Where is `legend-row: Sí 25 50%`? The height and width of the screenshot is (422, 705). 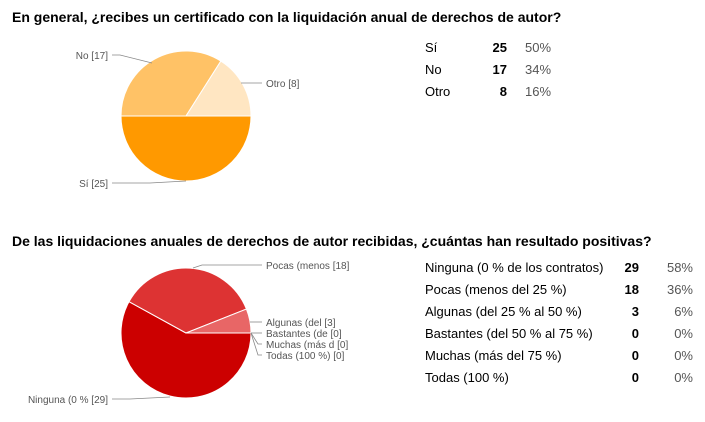
legend-row: Sí 25 50% is located at coordinates (488, 47).